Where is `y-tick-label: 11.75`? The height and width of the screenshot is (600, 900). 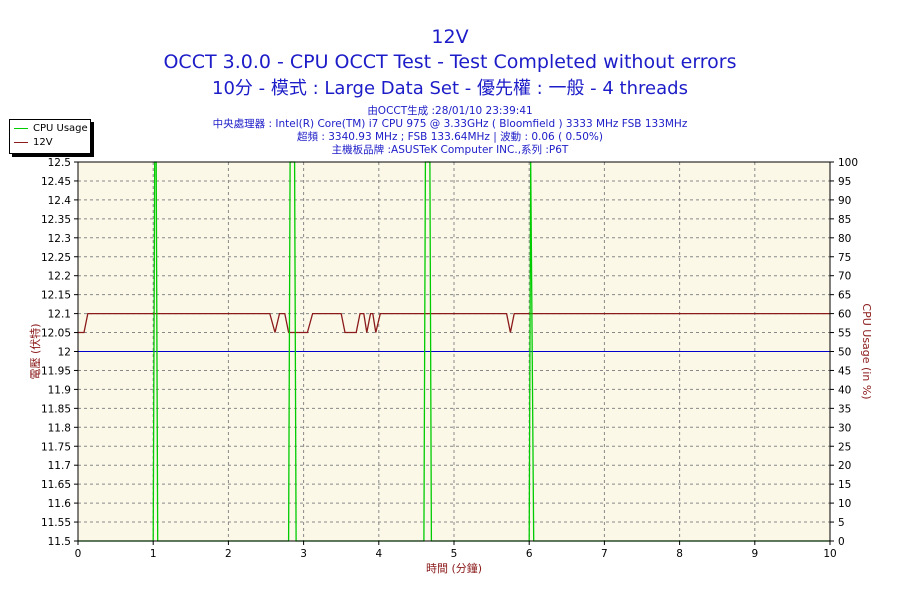 y-tick-label: 11.75 is located at coordinates (56, 447).